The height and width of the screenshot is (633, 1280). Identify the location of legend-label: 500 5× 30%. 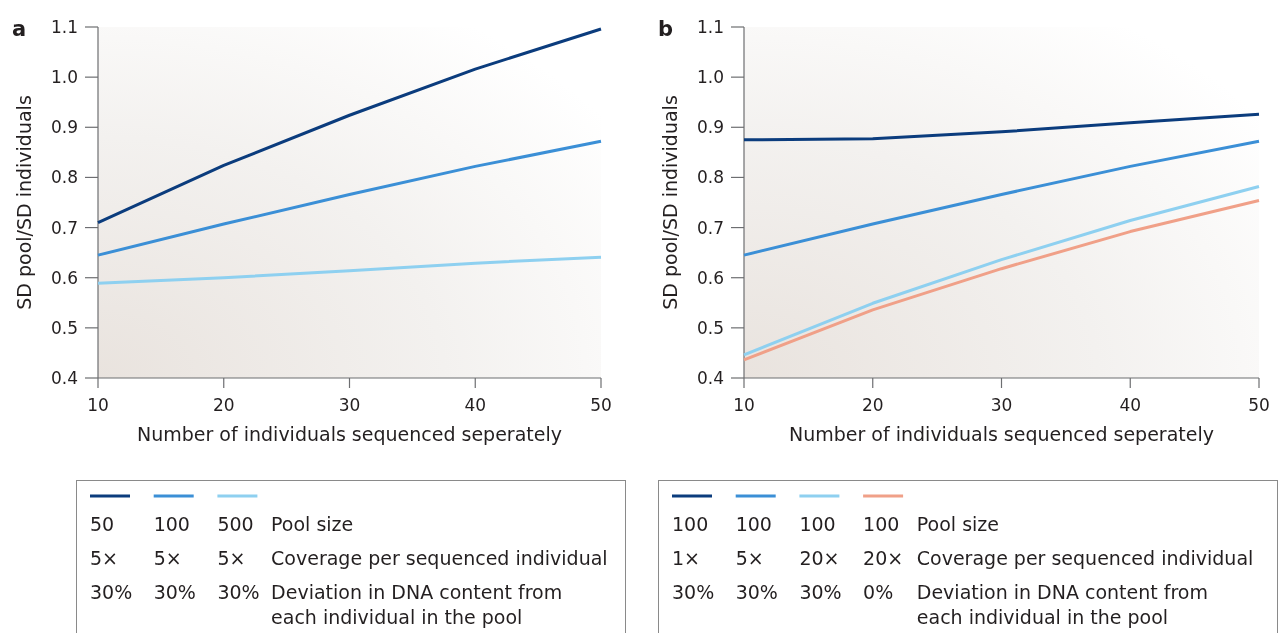
(238, 558).